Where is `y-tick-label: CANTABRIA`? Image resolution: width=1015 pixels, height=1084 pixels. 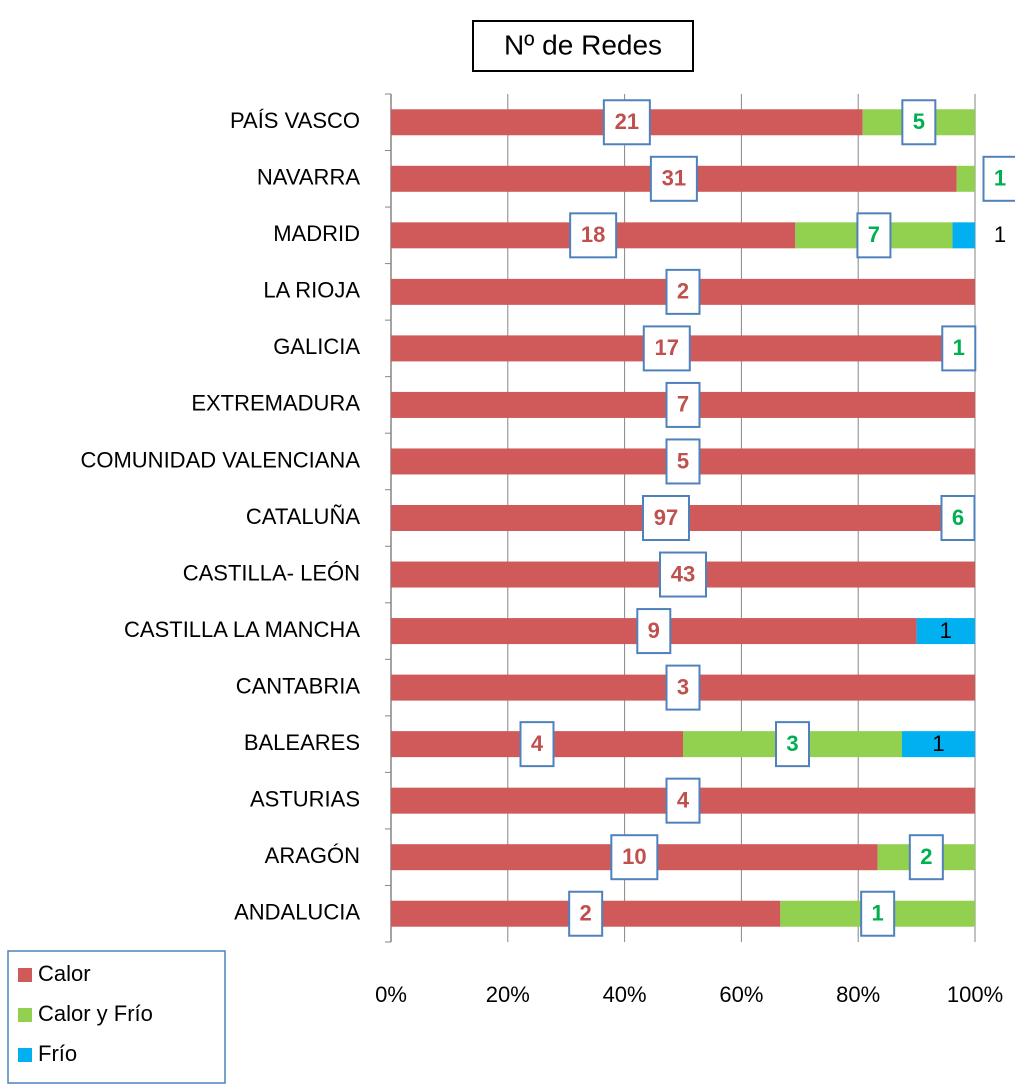
y-tick-label: CANTABRIA is located at coordinates (298, 685).